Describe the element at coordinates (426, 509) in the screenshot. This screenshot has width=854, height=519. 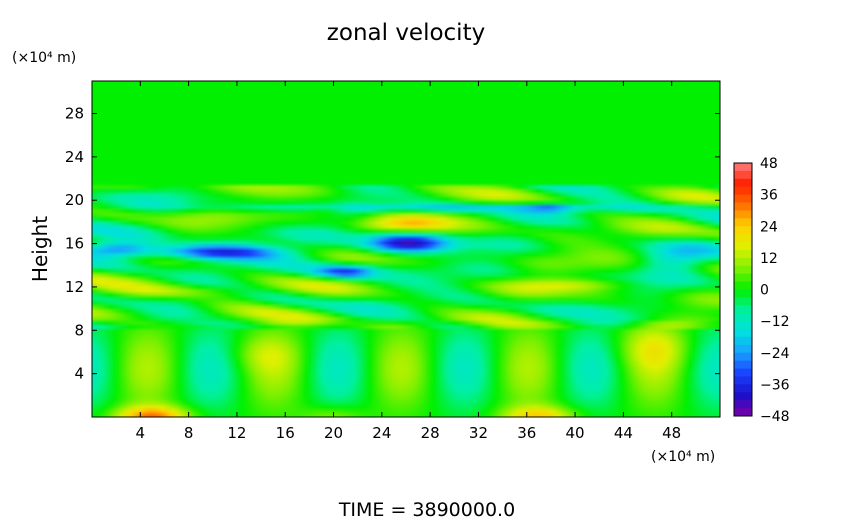
I see `time-annotation: TIME = 3890000.0` at that location.